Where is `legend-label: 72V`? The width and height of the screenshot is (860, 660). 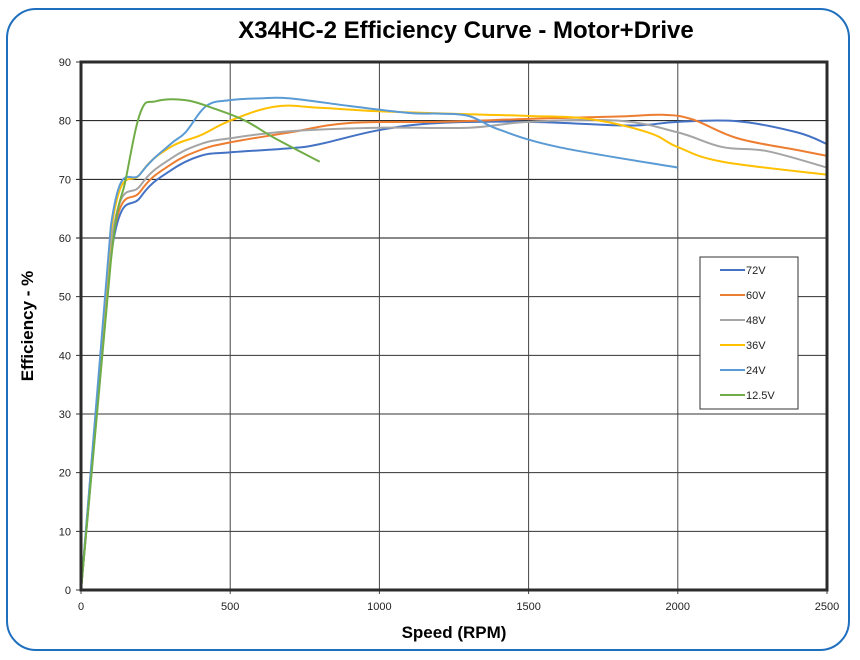 legend-label: 72V is located at coordinates (756, 271).